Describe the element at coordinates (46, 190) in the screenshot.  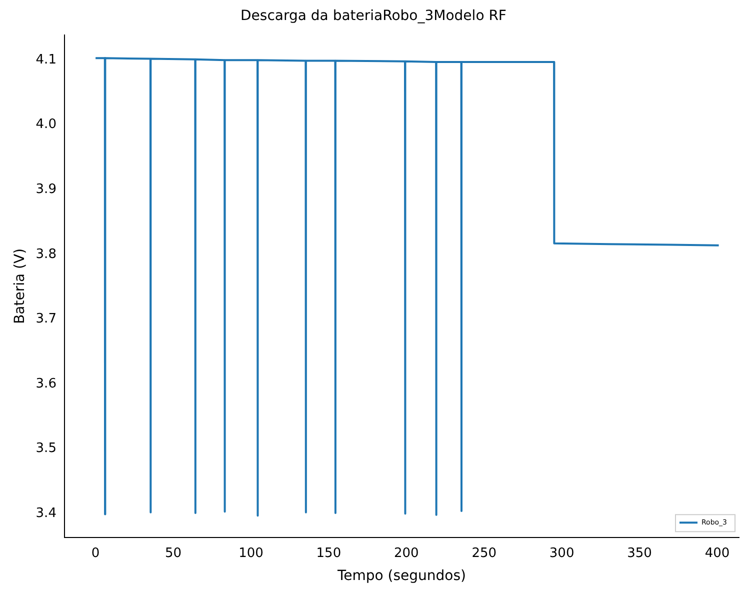
I see `y-tick-label: 3.9` at that location.